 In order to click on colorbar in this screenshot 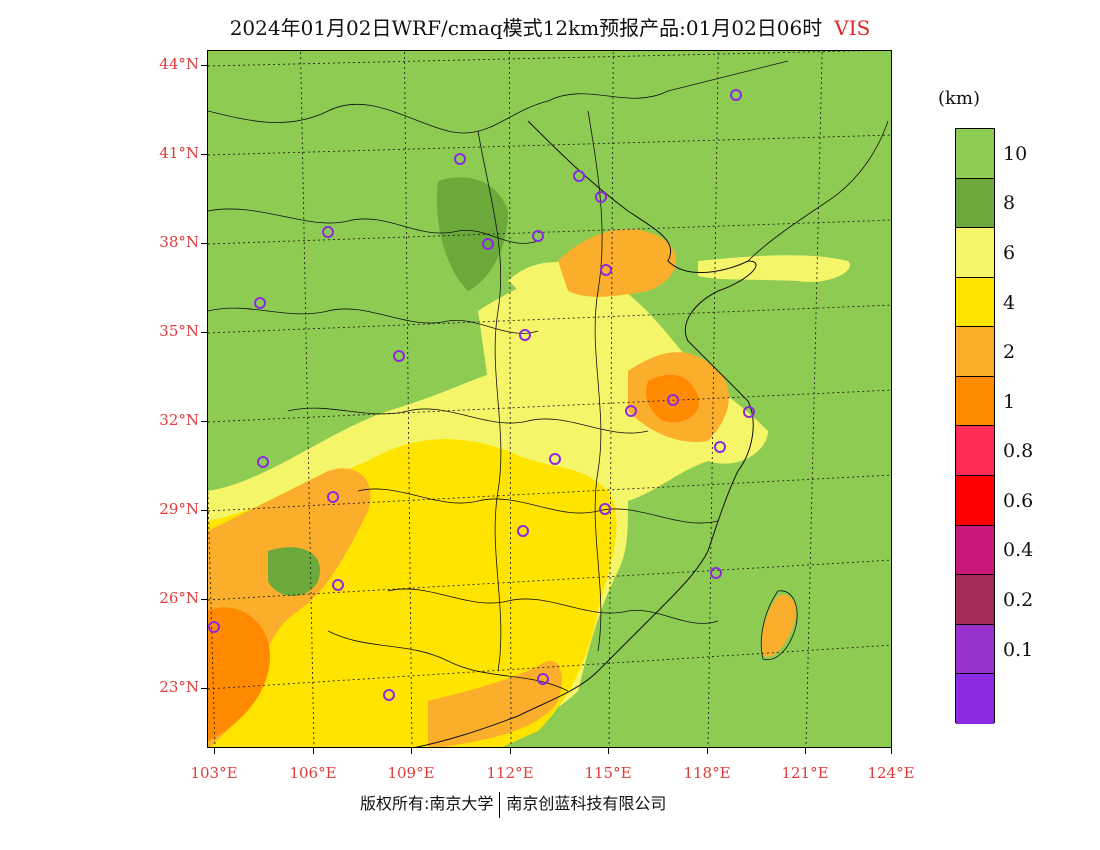, I will do `click(975, 426)`.